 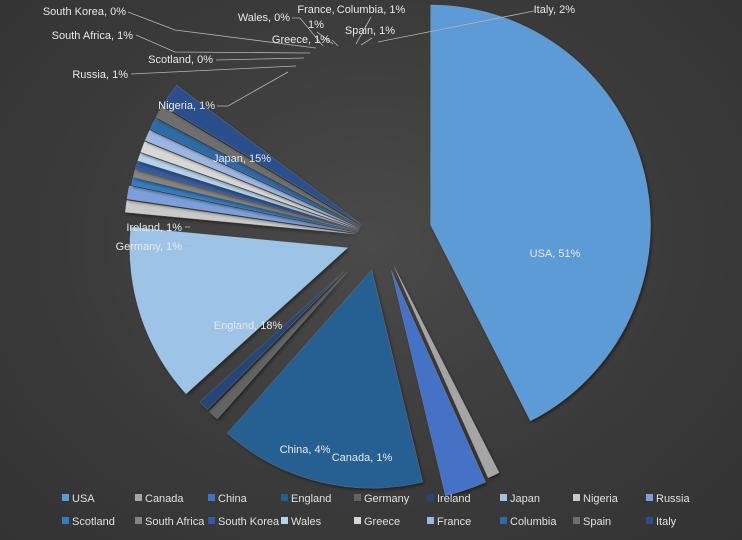 I want to click on legend-swatch-usa, so click(x=65, y=497).